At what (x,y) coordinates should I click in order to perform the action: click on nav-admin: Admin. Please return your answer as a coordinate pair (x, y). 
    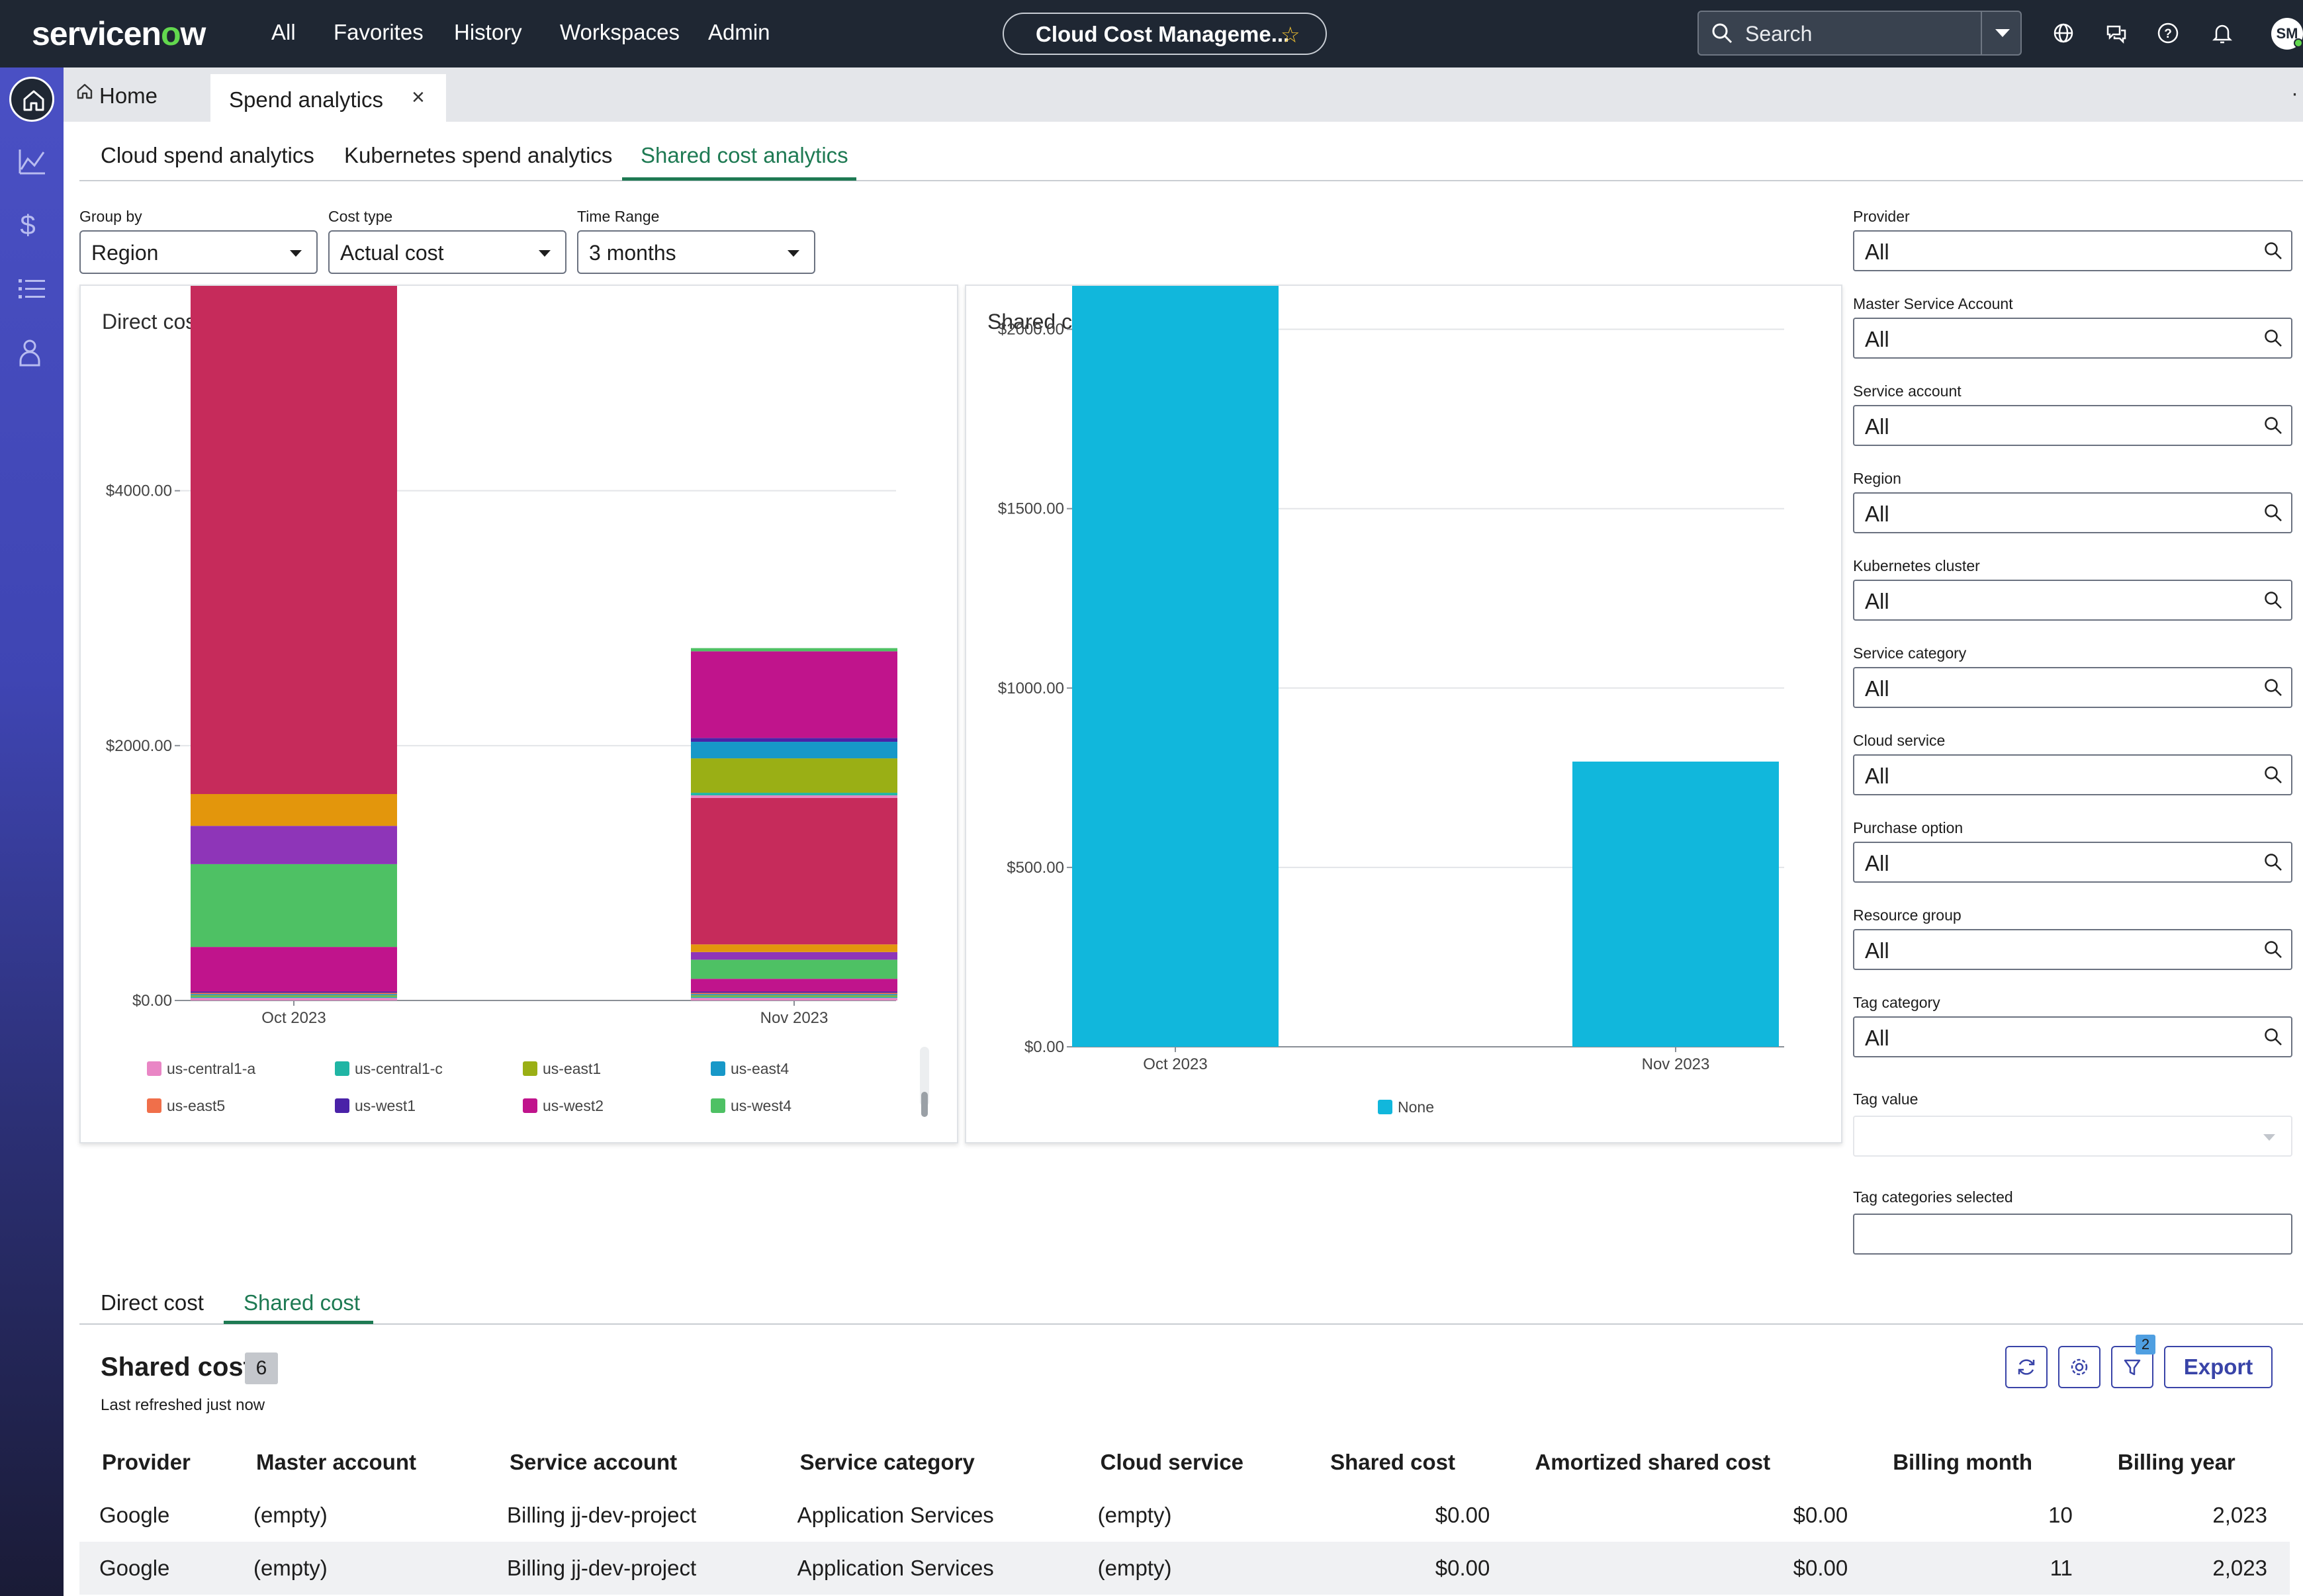
    Looking at the image, I should click on (739, 32).